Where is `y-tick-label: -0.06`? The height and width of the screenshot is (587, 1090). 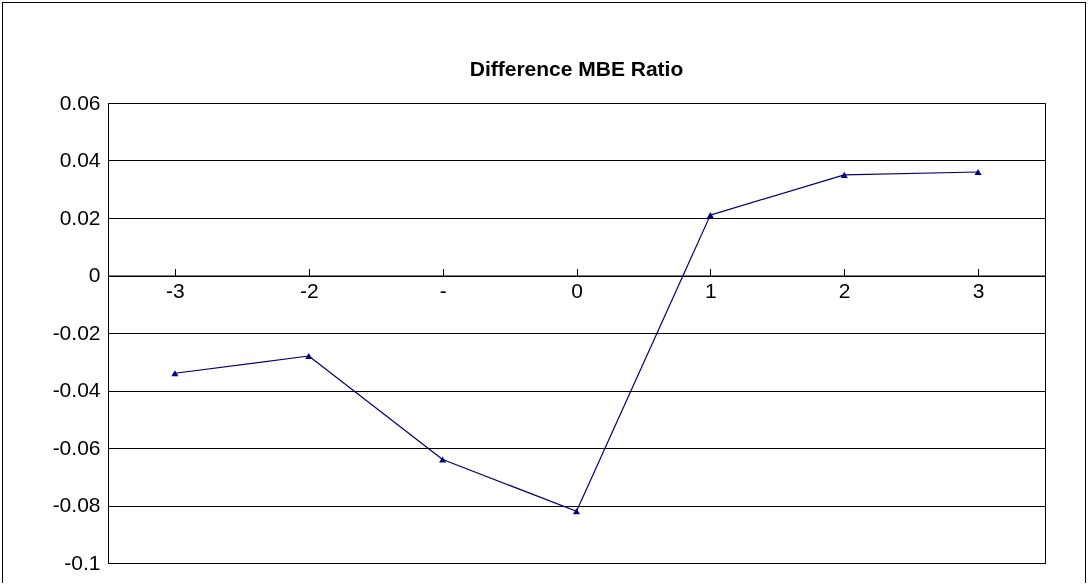 y-tick-label: -0.06 is located at coordinates (76, 447).